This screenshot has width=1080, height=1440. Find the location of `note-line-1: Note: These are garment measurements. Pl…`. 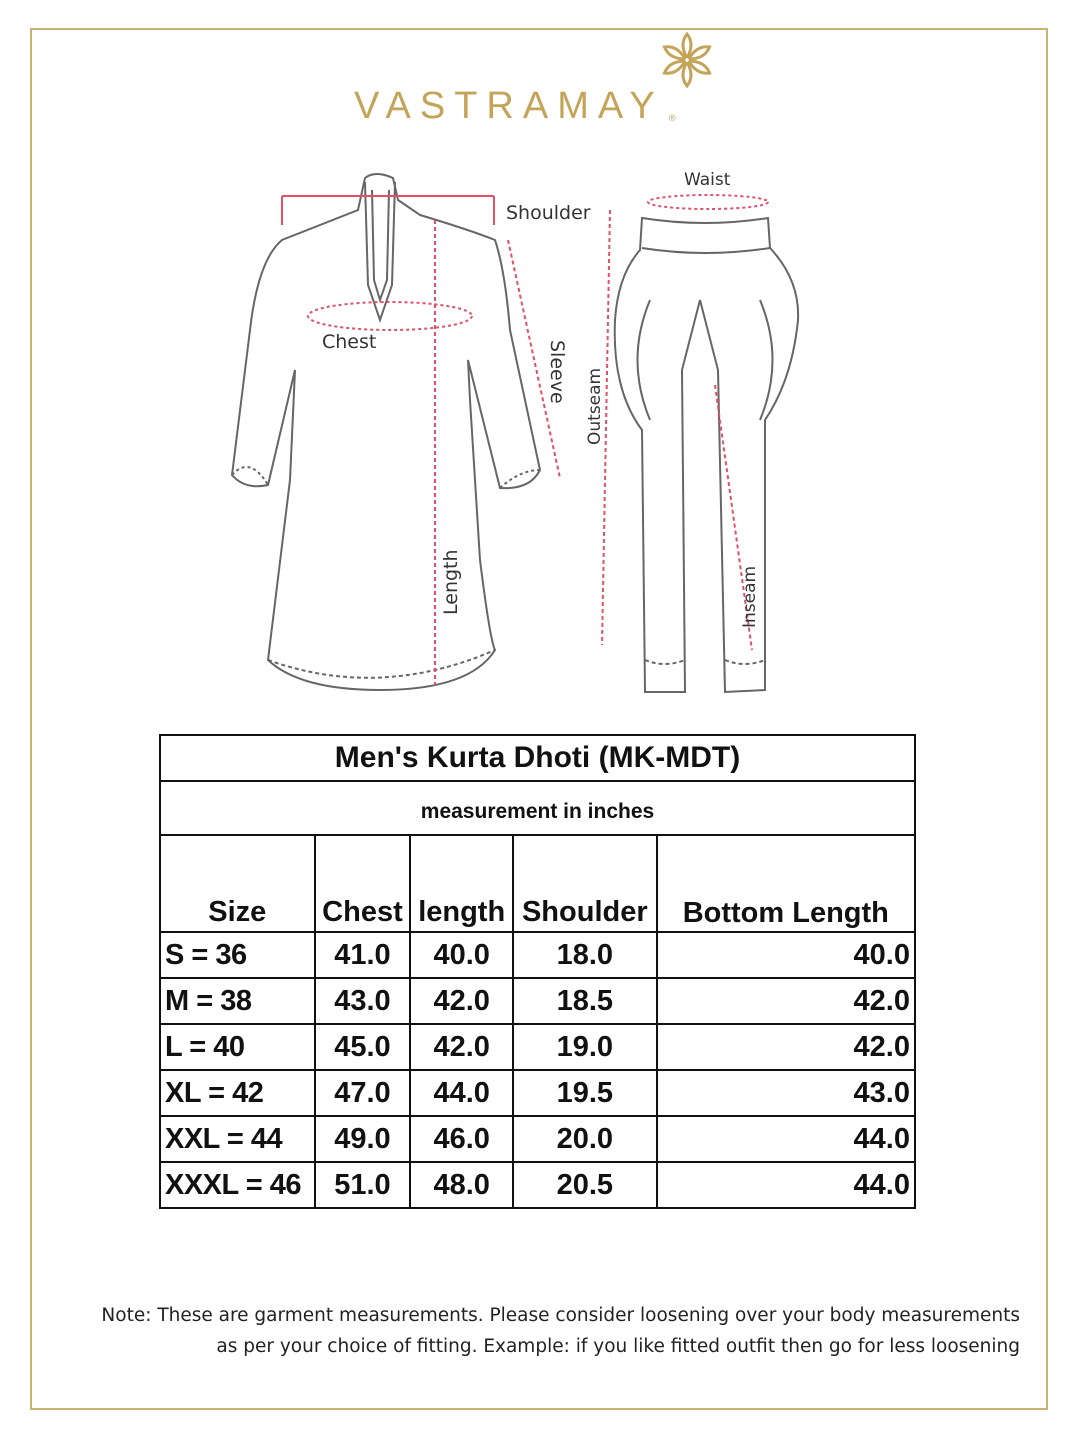

note-line-1: Note: These are garment measurements. Pl… is located at coordinates (560, 1315).